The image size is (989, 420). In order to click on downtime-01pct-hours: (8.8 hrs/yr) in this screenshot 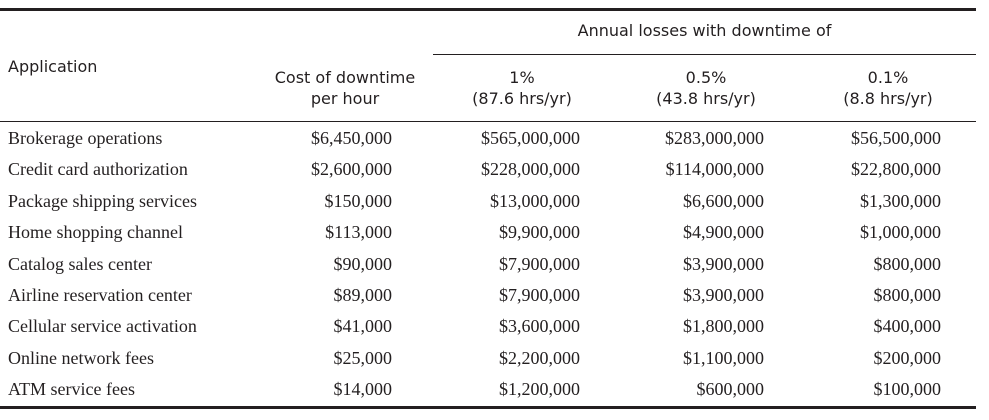, I will do `click(888, 98)`.